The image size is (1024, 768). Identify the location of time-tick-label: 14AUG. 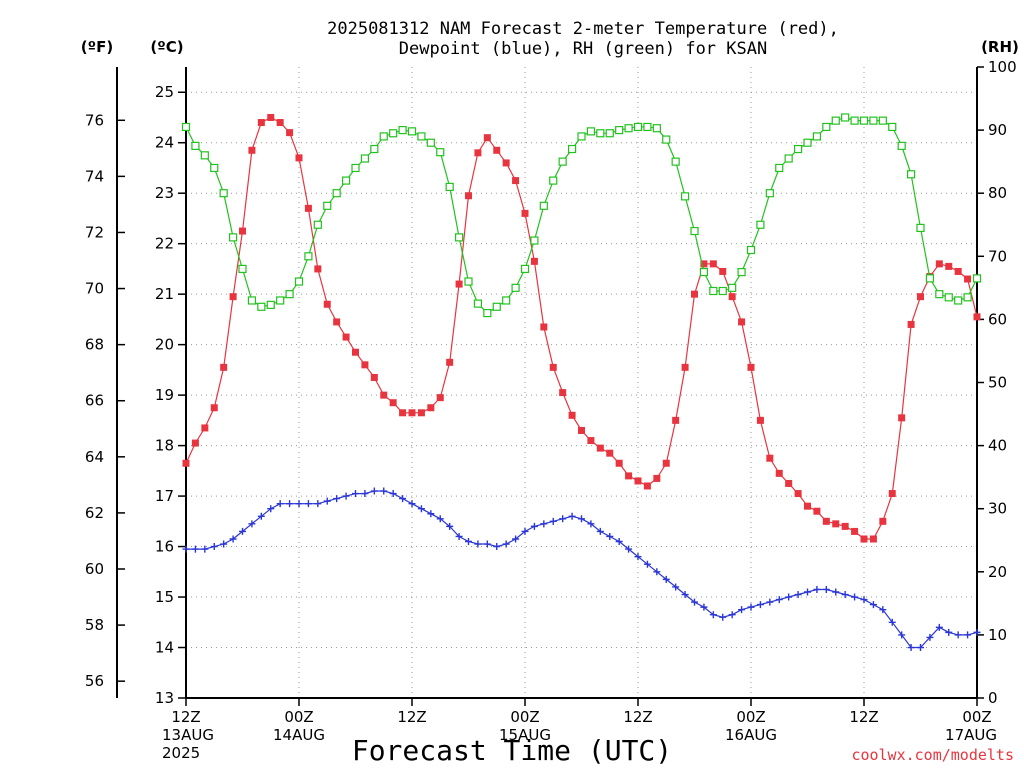
(299, 735).